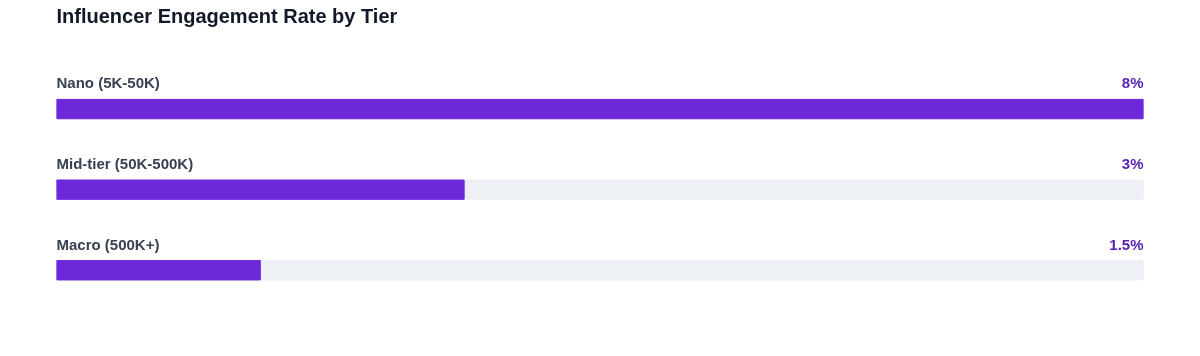 Image resolution: width=1200 pixels, height=356 pixels. I want to click on data-label: 8%, so click(1132, 83).